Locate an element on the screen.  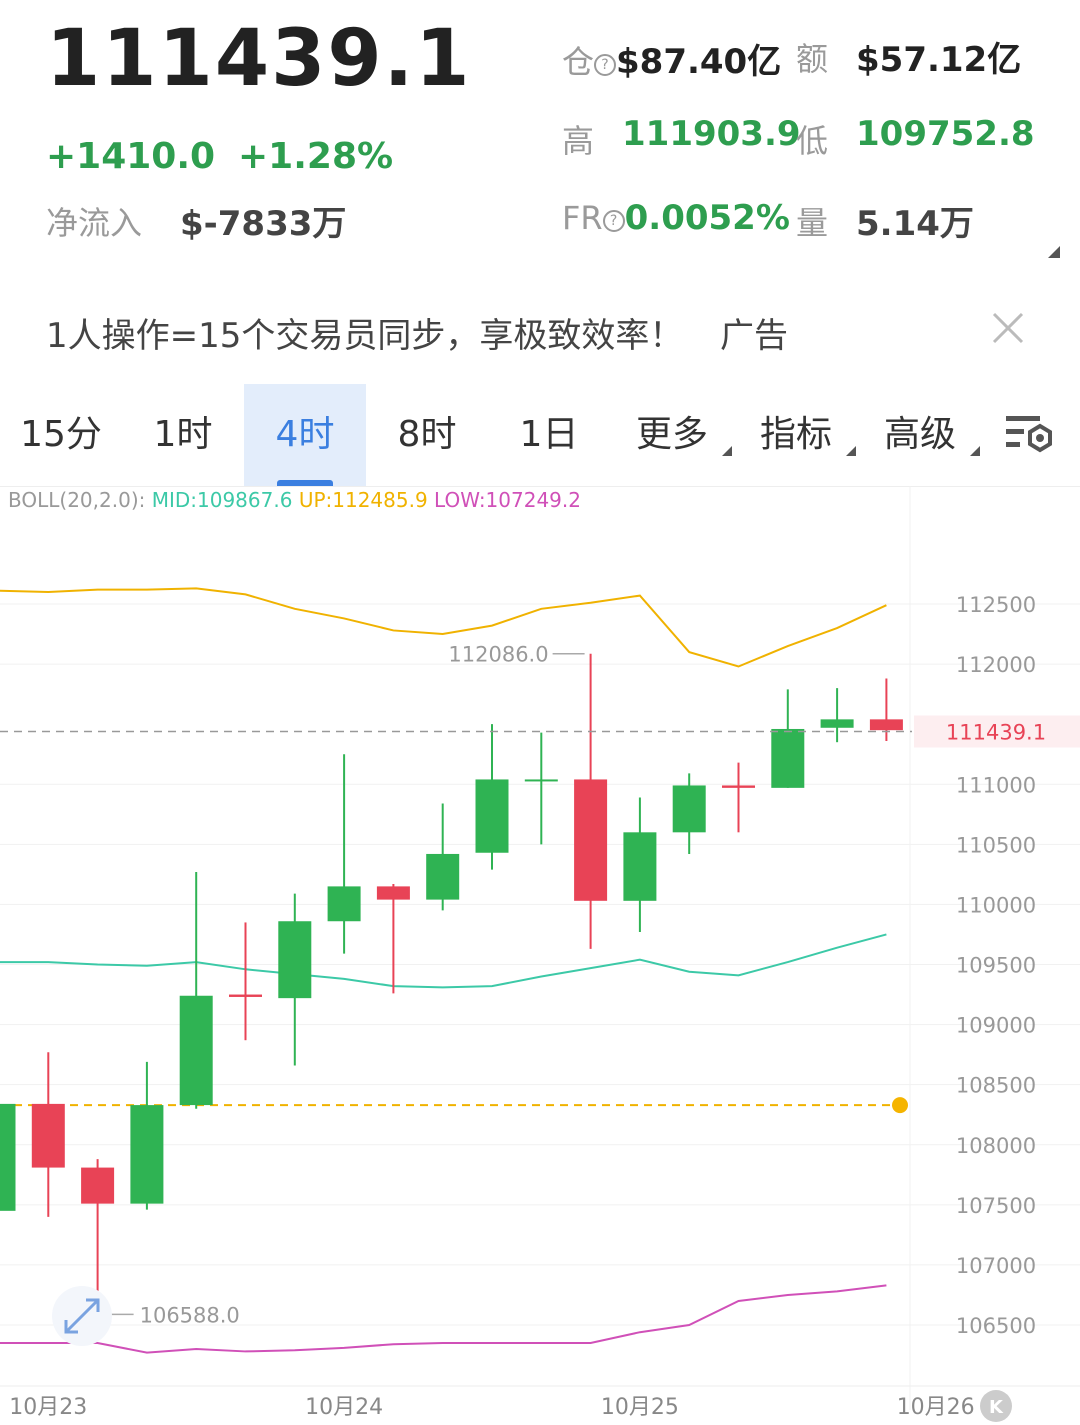
position-marker is located at coordinates (900, 1105).